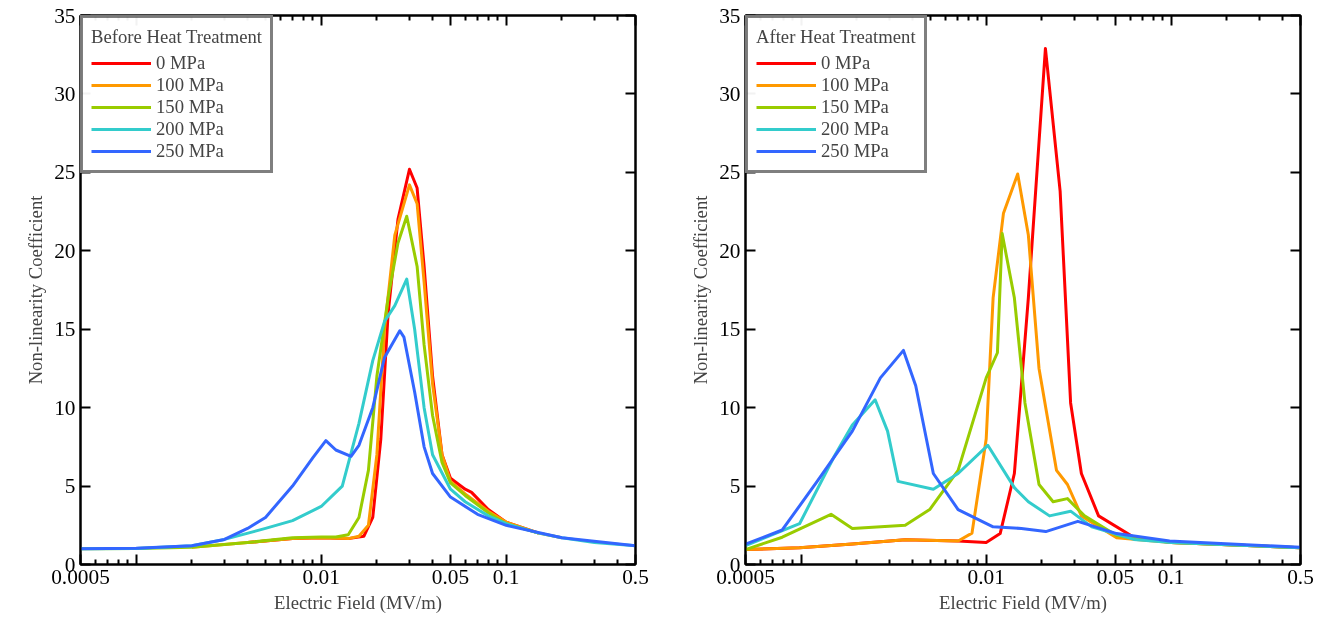 This screenshot has height=624, width=1341. Describe the element at coordinates (836, 37) in the screenshot. I see `legend-title: After Heat Treatment` at that location.